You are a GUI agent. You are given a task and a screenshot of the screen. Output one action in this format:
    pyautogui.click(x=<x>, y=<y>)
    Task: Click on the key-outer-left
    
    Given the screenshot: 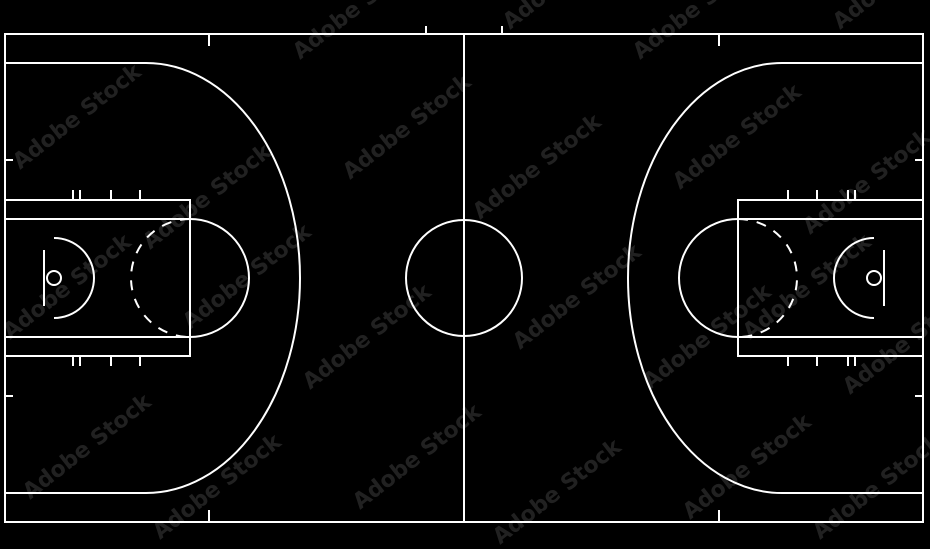 What is the action you would take?
    pyautogui.click(x=97, y=278)
    